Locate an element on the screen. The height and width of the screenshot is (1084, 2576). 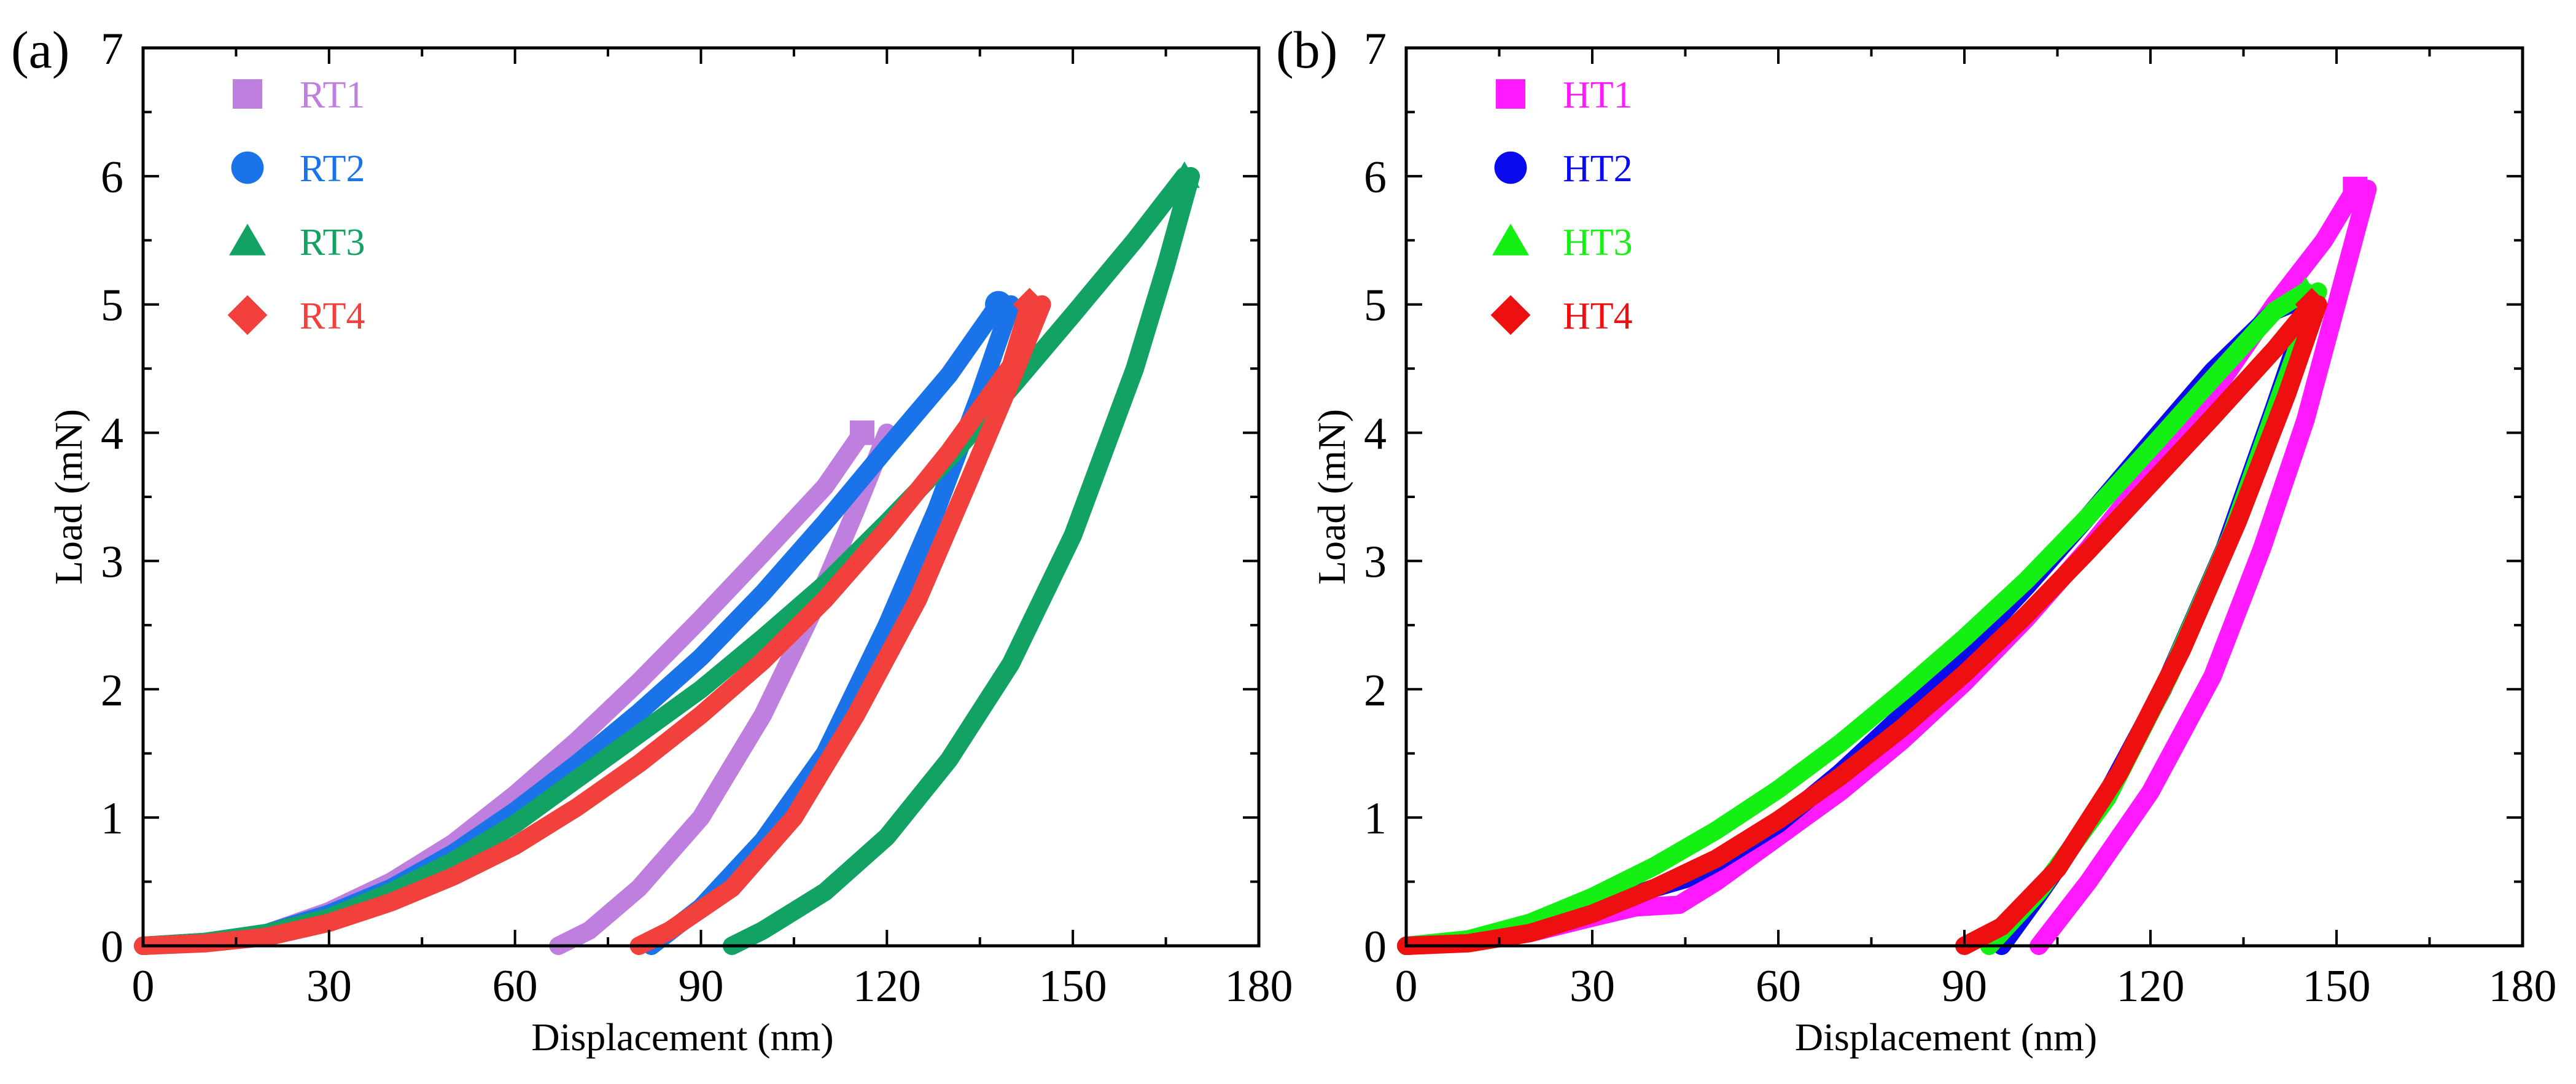
unloading-curve-ht2 is located at coordinates (2156, 622).